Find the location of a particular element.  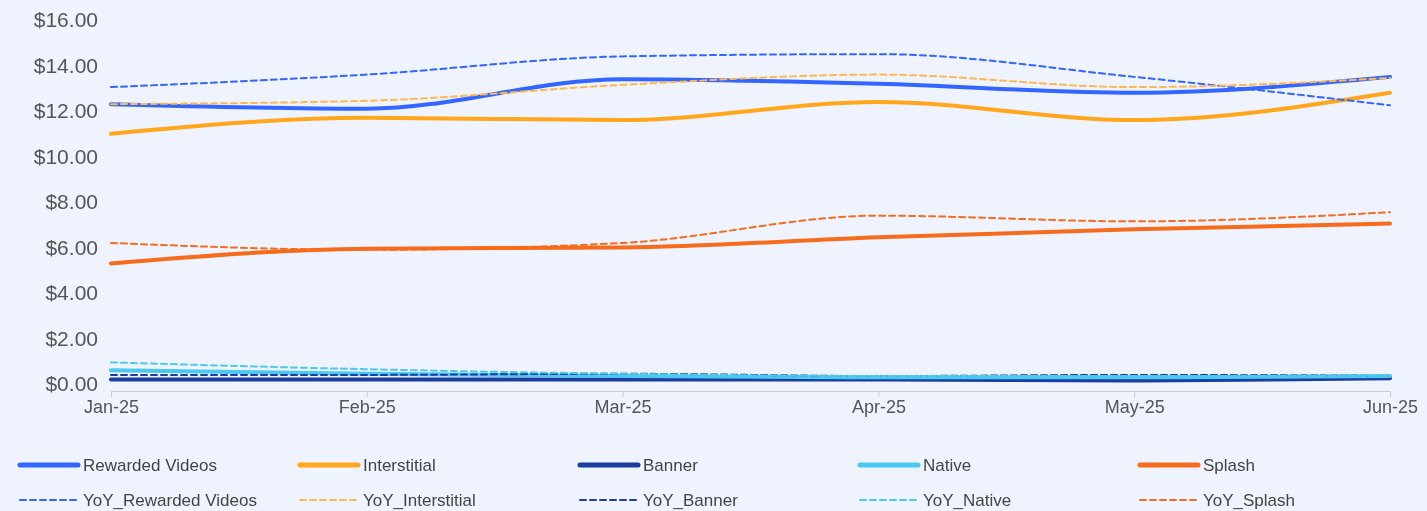

y-tick-label: $10.00 is located at coordinates (65, 156).